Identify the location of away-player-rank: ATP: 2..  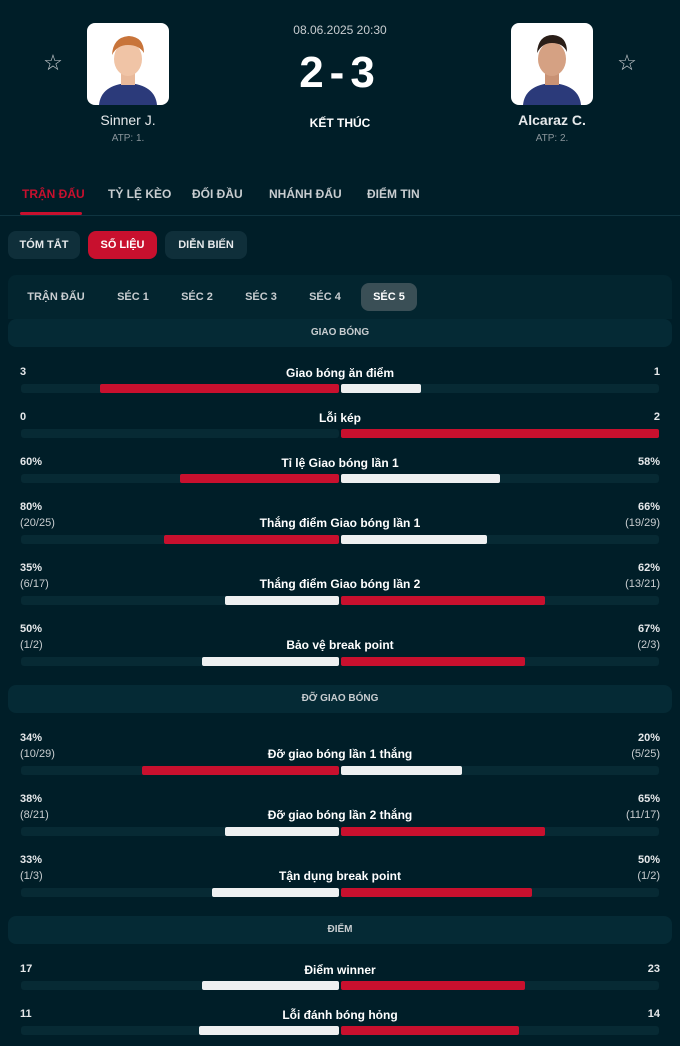
(552, 138).